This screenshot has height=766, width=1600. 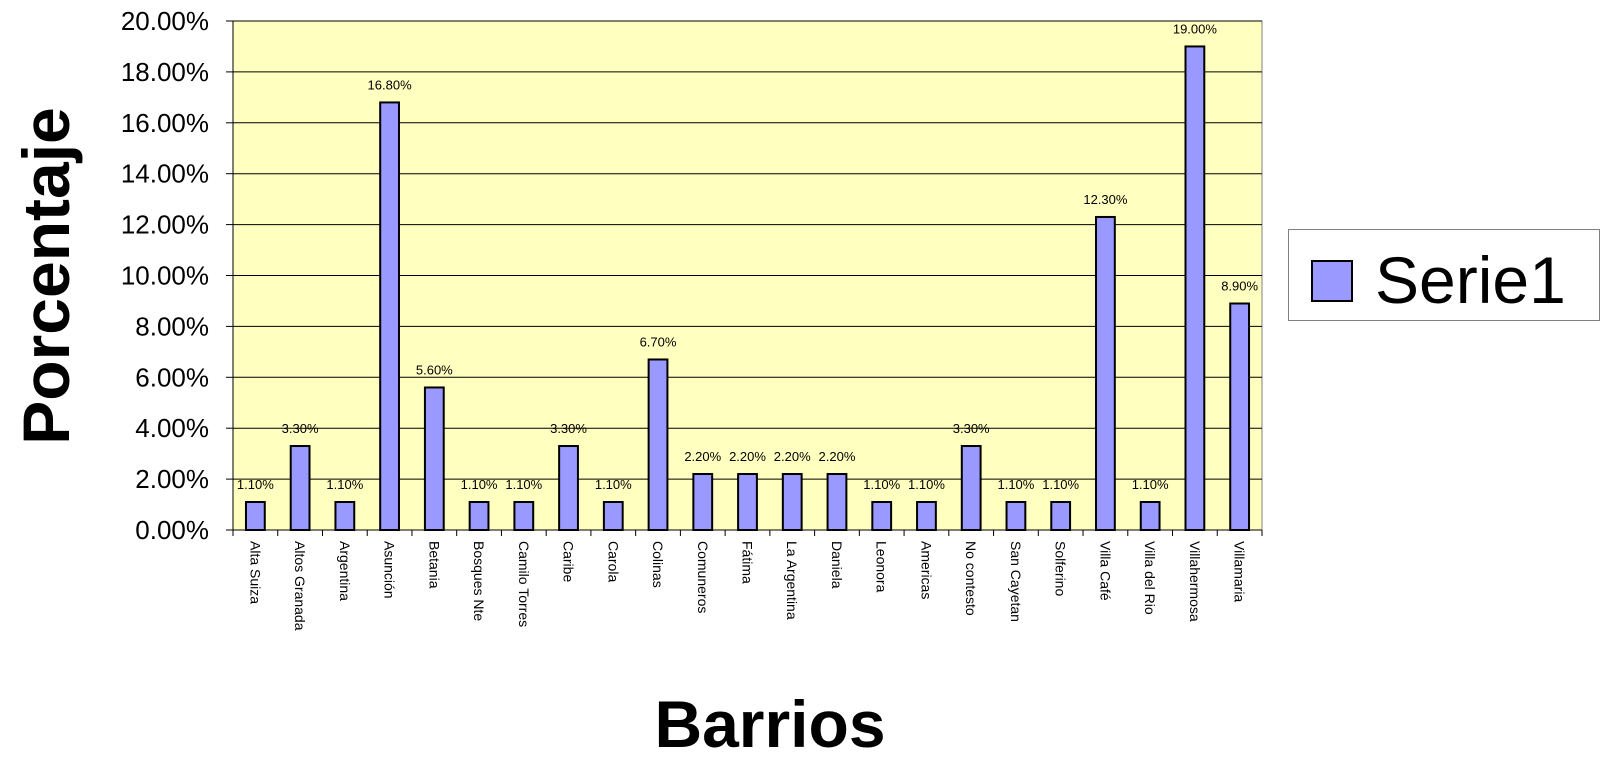 What do you see at coordinates (165, 225) in the screenshot?
I see `y-tick-label: 12.00%` at bounding box center [165, 225].